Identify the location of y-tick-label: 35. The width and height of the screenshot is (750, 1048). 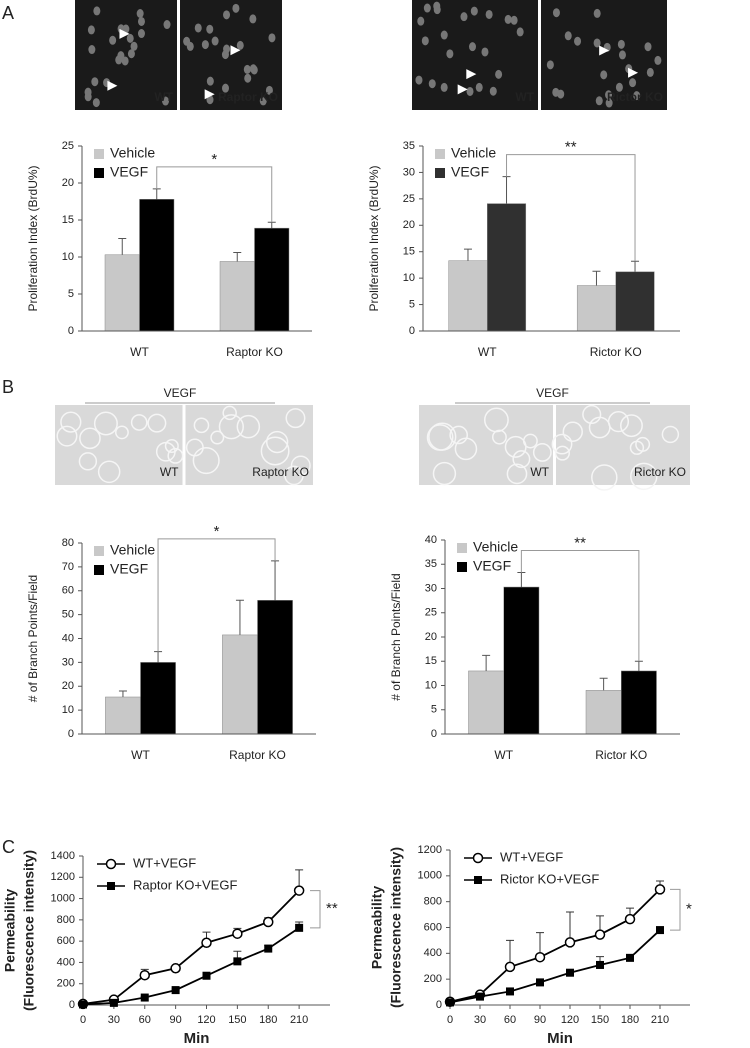
(409, 146).